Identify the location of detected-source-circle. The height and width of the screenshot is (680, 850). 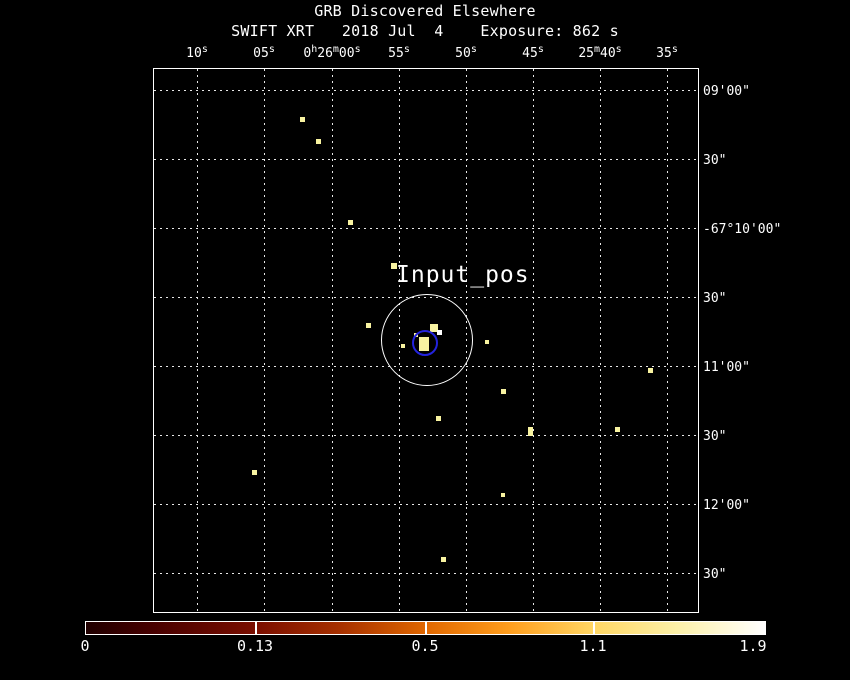
(425, 343).